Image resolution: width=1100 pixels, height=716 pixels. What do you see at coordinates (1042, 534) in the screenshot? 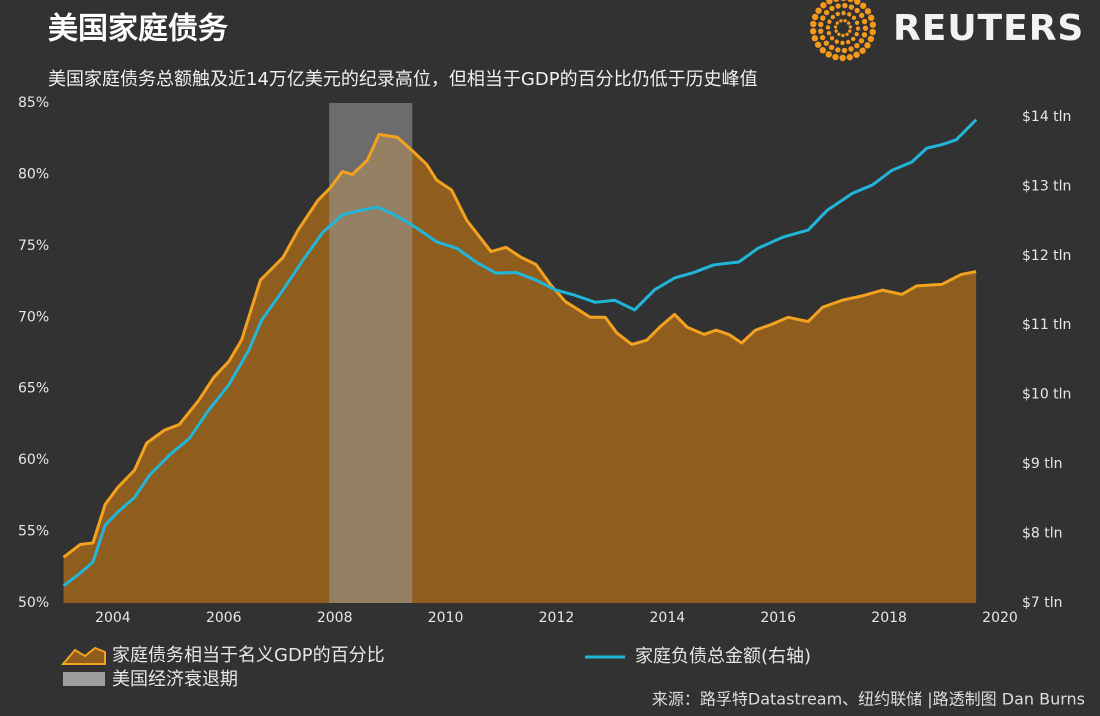
I see `y2-tick-label: $8 tln` at bounding box center [1042, 534].